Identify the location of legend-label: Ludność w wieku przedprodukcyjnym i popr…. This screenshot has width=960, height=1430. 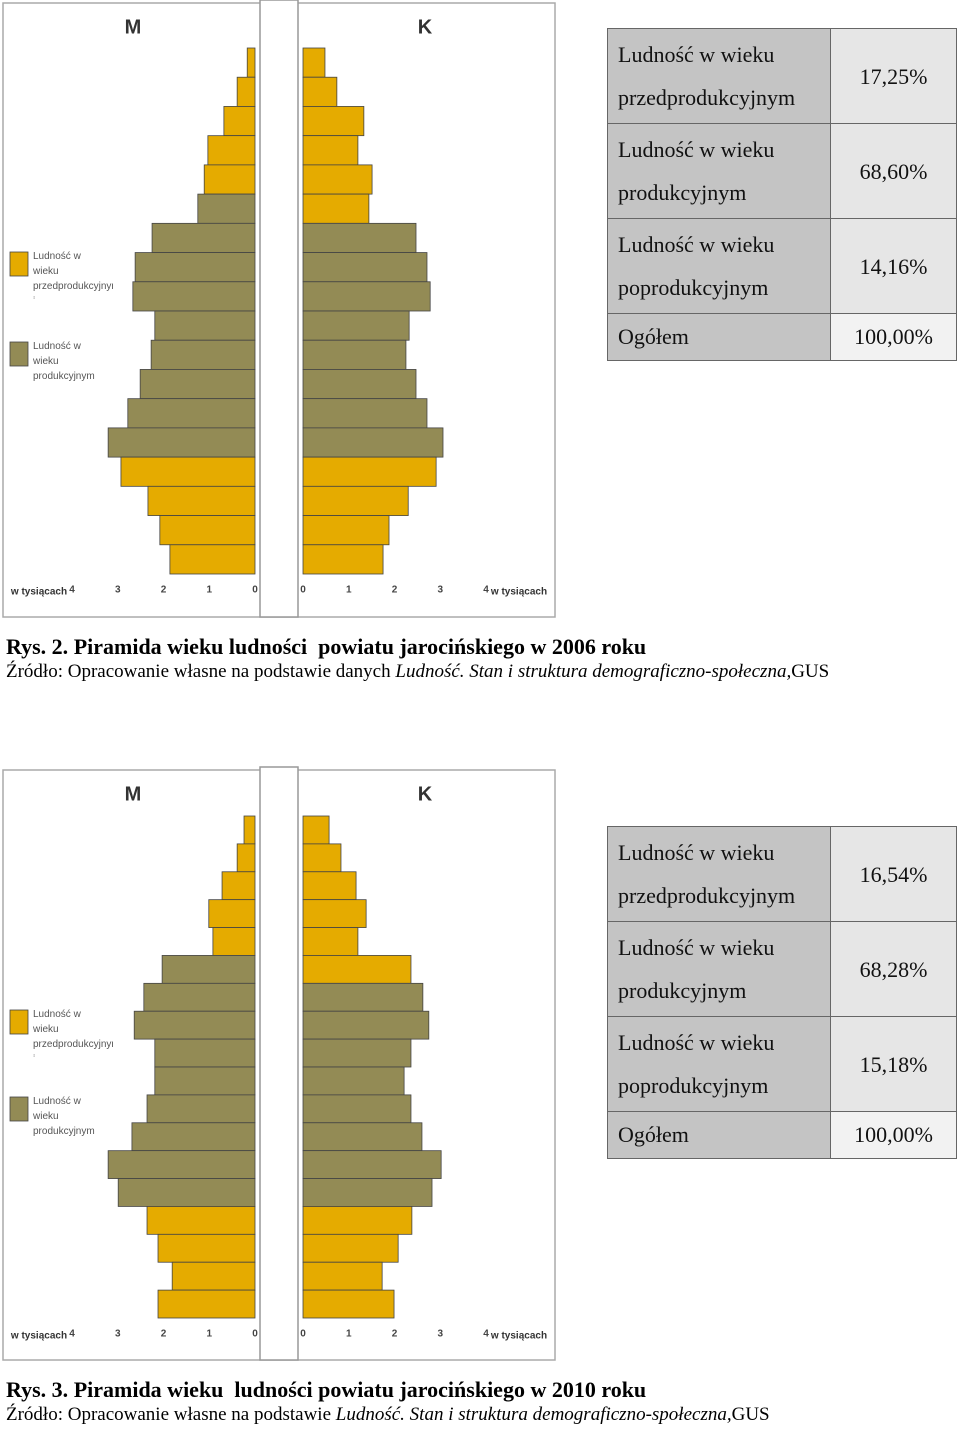
(73, 1033).